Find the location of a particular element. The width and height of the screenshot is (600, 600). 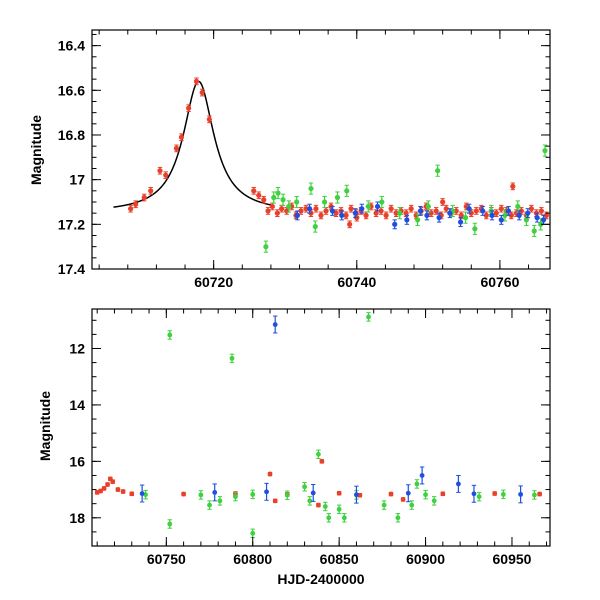

y-tick-label: 16.4 is located at coordinates (71, 46).